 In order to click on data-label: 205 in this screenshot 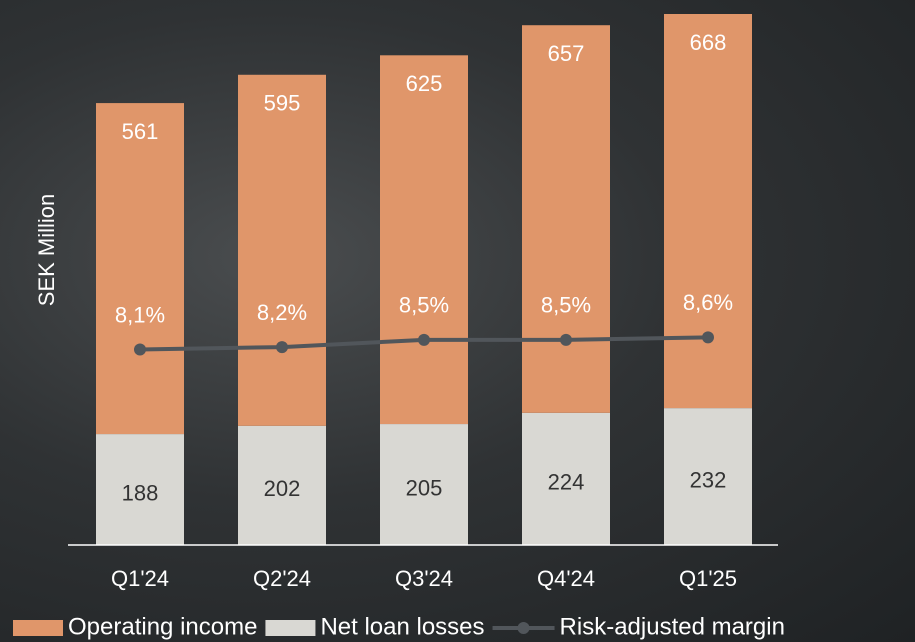, I will do `click(424, 487)`.